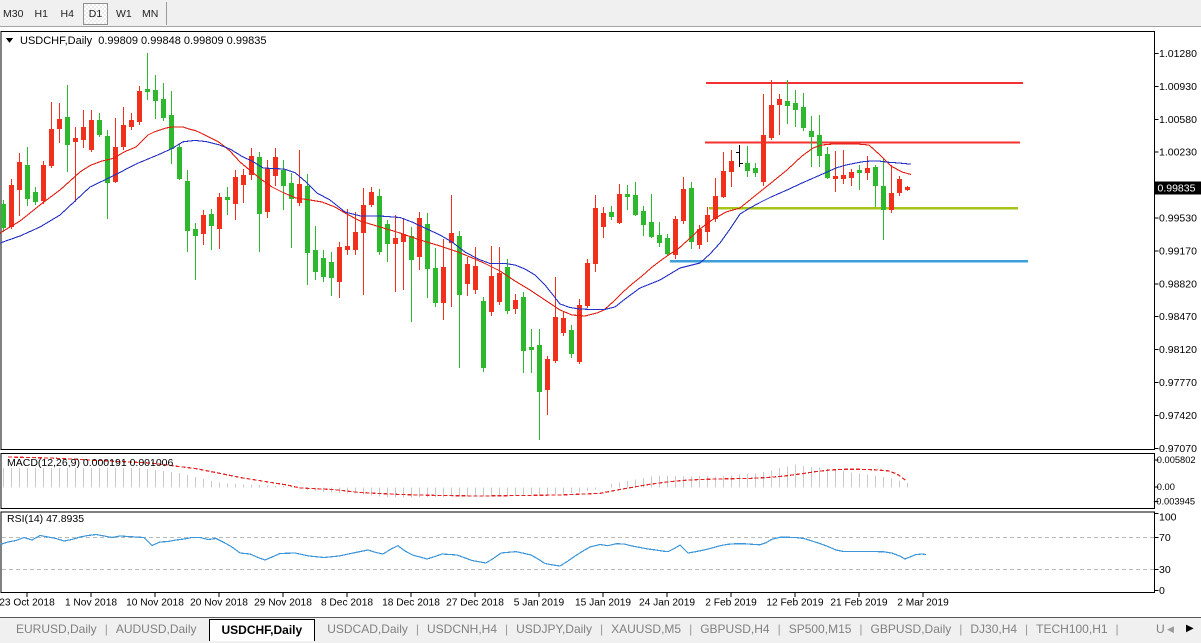 Image resolution: width=1201 pixels, height=643 pixels. What do you see at coordinates (1176, 460) in the screenshot?
I see `svg-text: 0.005802` at bounding box center [1176, 460].